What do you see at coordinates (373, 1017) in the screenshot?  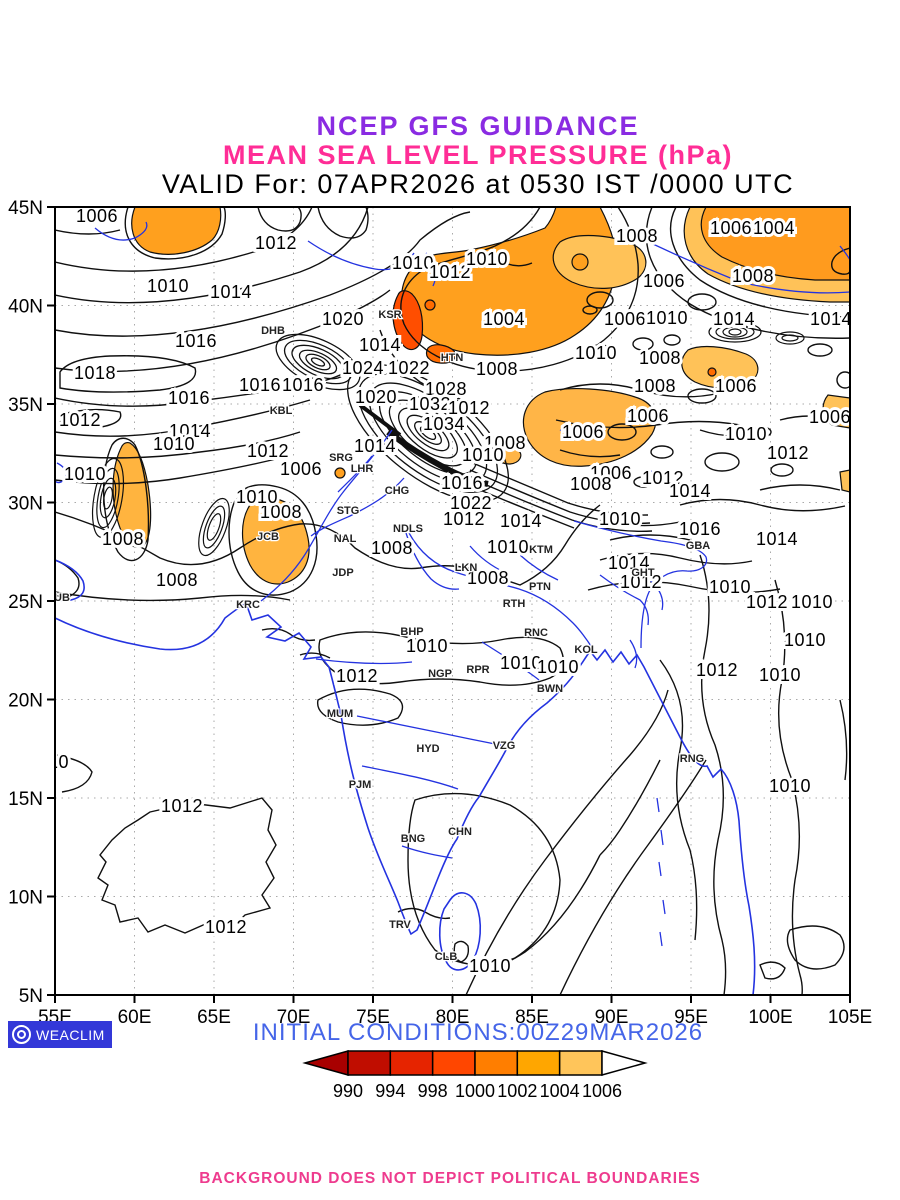 I see `x-tick-label: 75E` at bounding box center [373, 1017].